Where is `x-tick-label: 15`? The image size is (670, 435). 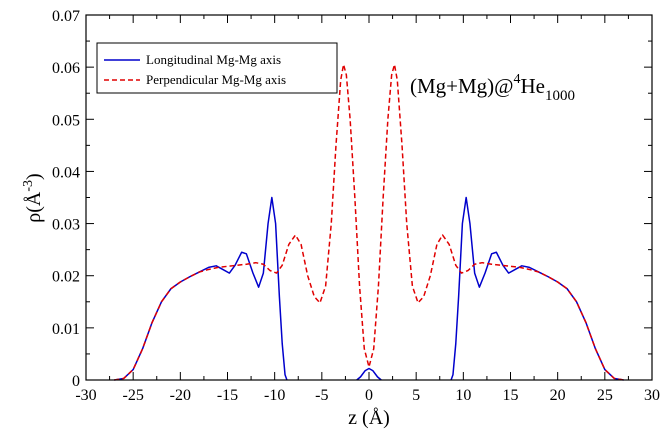
x-tick-label: 15 is located at coordinates (511, 395).